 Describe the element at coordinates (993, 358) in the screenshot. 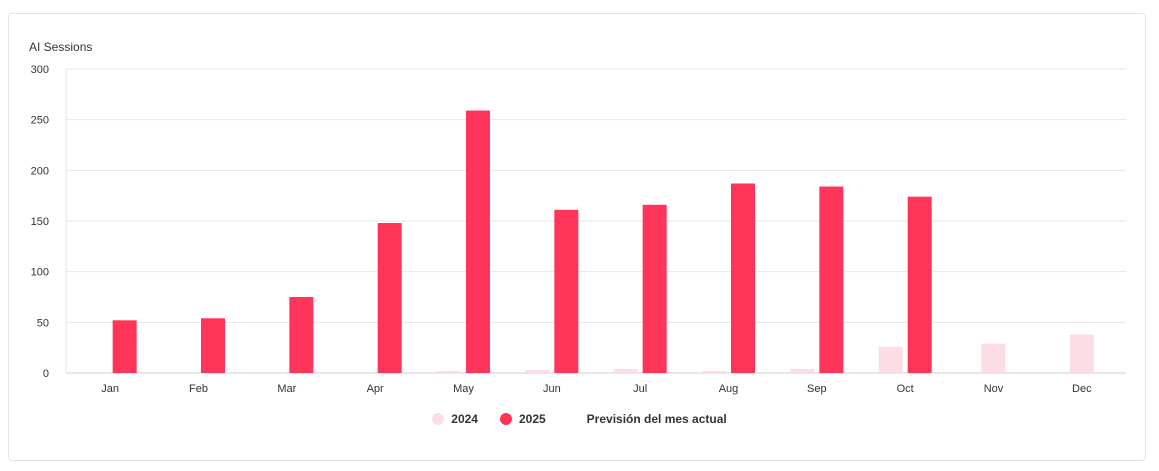

I see `bar-2024-nov` at that location.